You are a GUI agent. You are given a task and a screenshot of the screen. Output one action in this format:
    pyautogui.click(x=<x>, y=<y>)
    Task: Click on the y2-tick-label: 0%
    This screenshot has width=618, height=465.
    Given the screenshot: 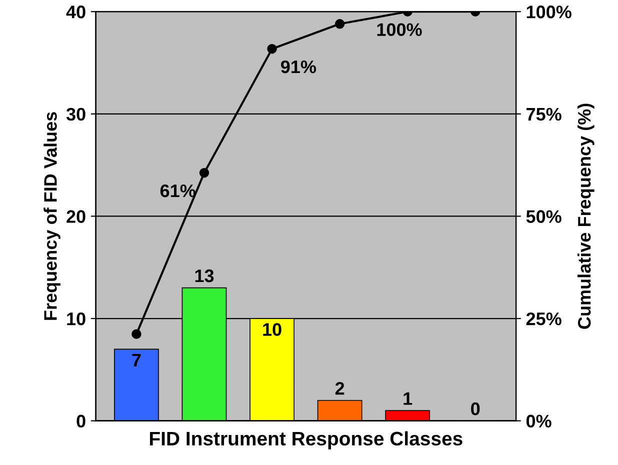 What is the action you would take?
    pyautogui.click(x=539, y=421)
    